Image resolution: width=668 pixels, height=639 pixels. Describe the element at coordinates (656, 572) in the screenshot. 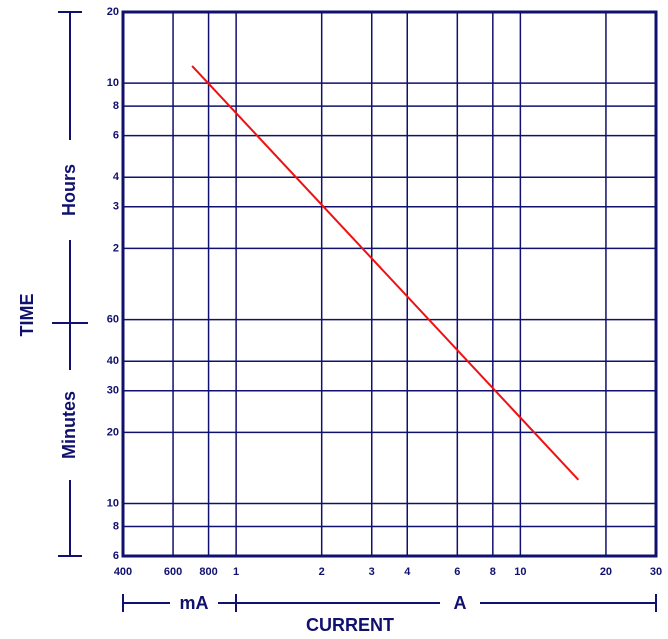

I see `x-tick-label: 30` at that location.